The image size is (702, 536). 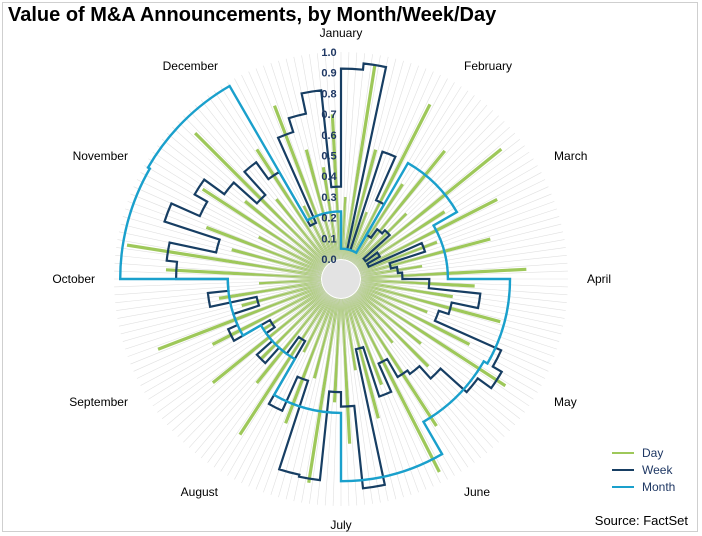 What do you see at coordinates (623, 486) in the screenshot?
I see `legend-swatch-month` at bounding box center [623, 486].